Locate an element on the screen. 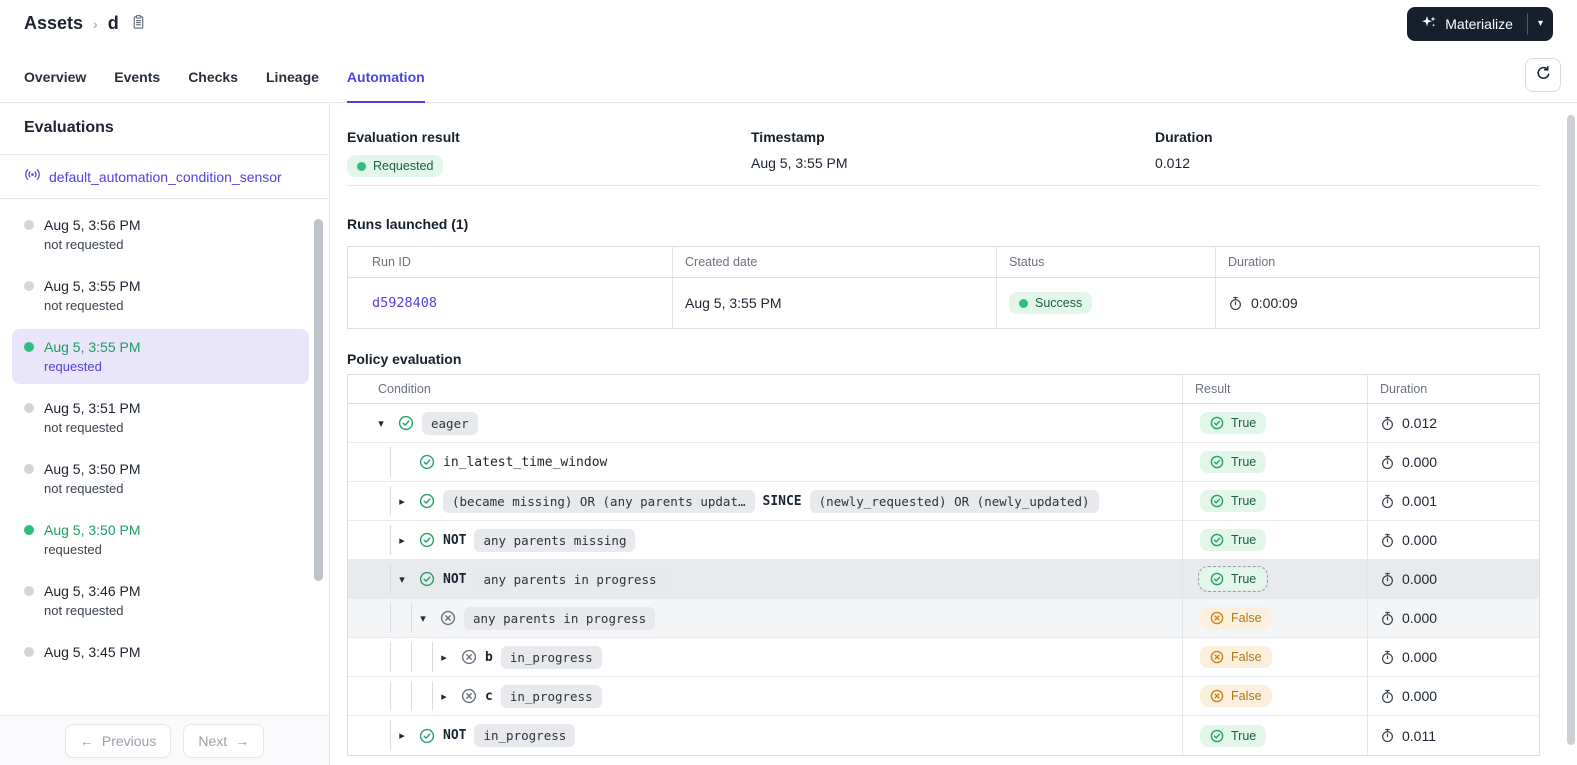 The height and width of the screenshot is (765, 1577). tab-checks: Checks is located at coordinates (213, 77).